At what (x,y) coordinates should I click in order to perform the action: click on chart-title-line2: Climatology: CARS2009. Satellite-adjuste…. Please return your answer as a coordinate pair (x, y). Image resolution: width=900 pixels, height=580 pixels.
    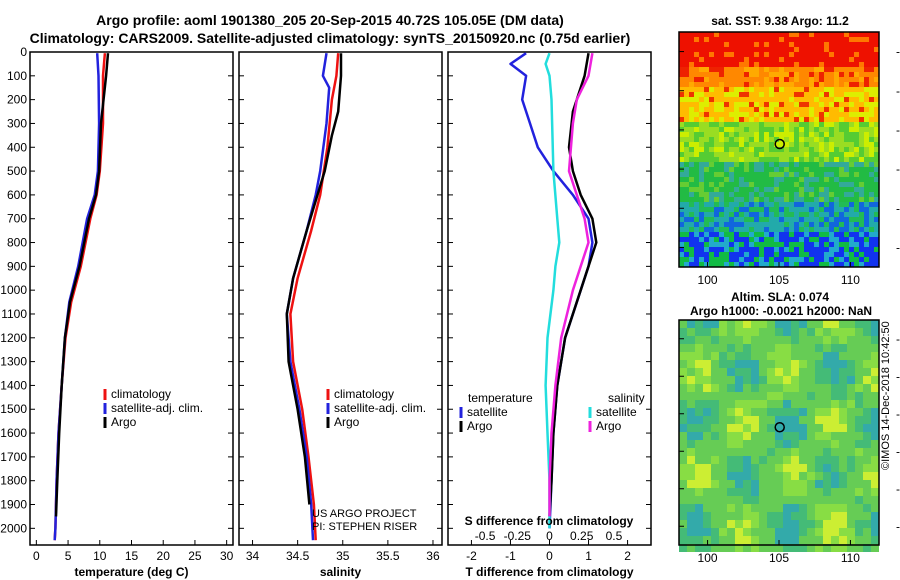
    Looking at the image, I should click on (330, 38).